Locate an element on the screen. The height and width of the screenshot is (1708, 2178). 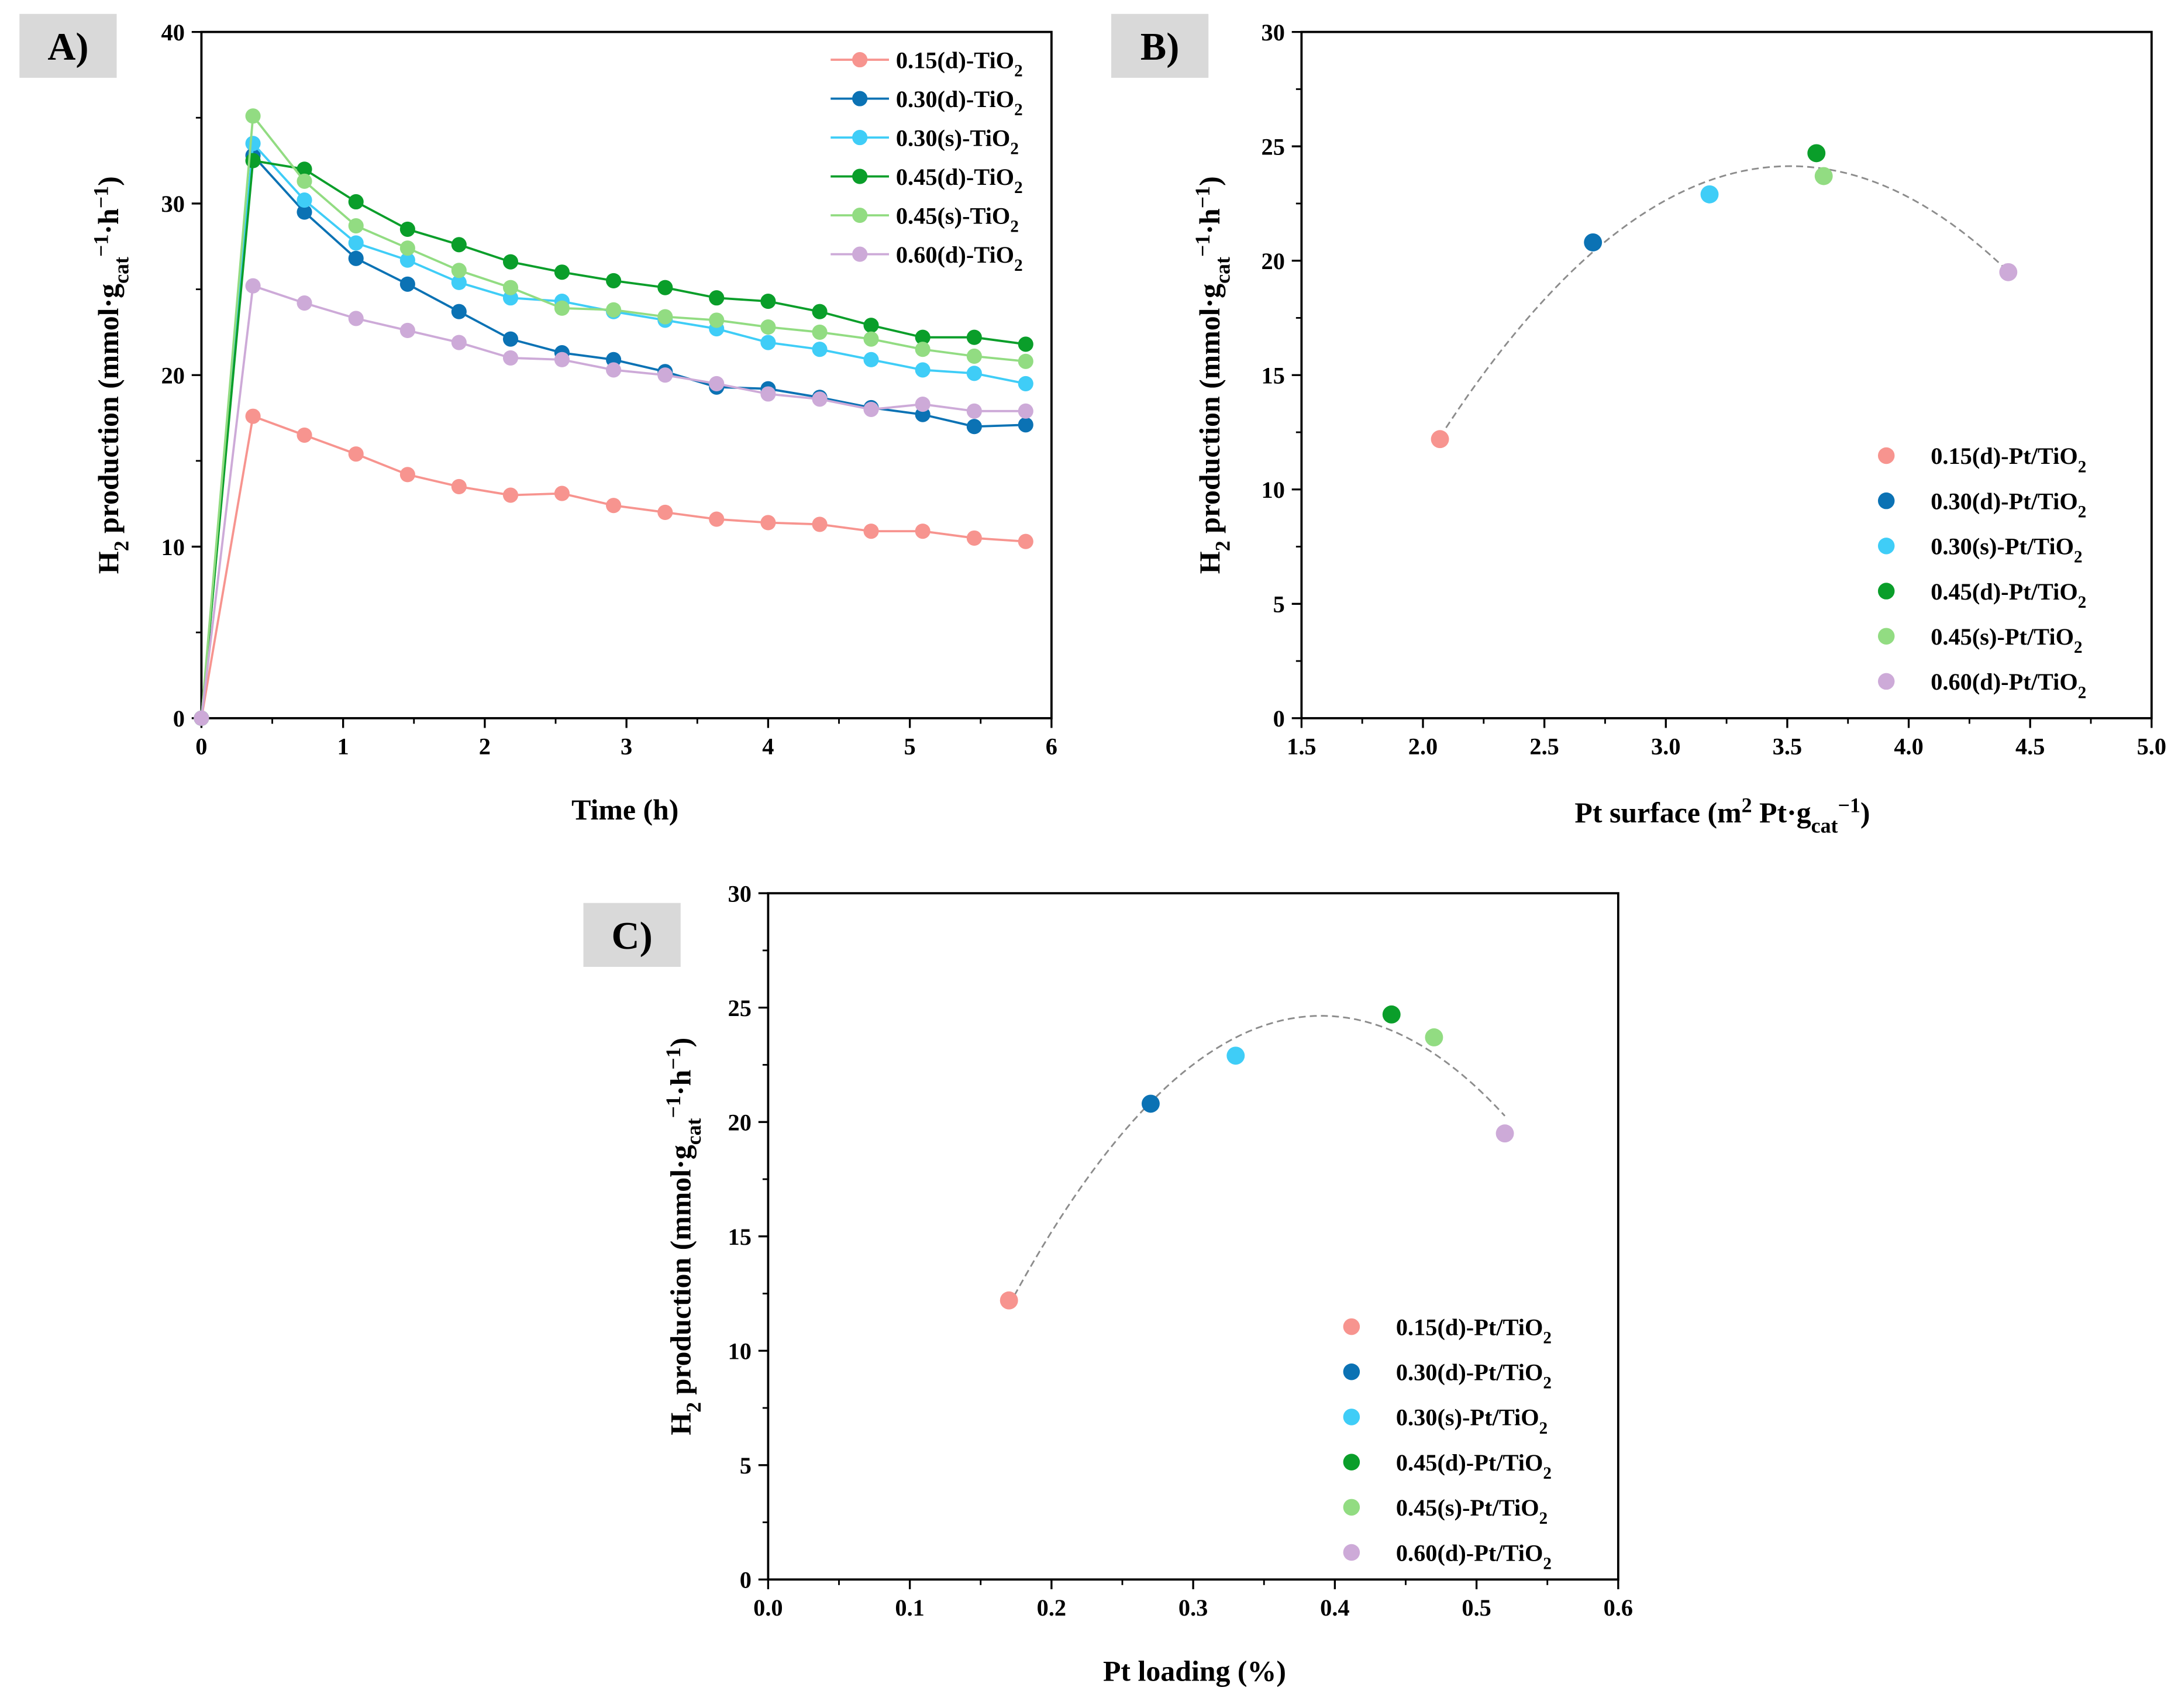
label-part: 0.15(d)-Pt/TiO is located at coordinates (2004, 456).